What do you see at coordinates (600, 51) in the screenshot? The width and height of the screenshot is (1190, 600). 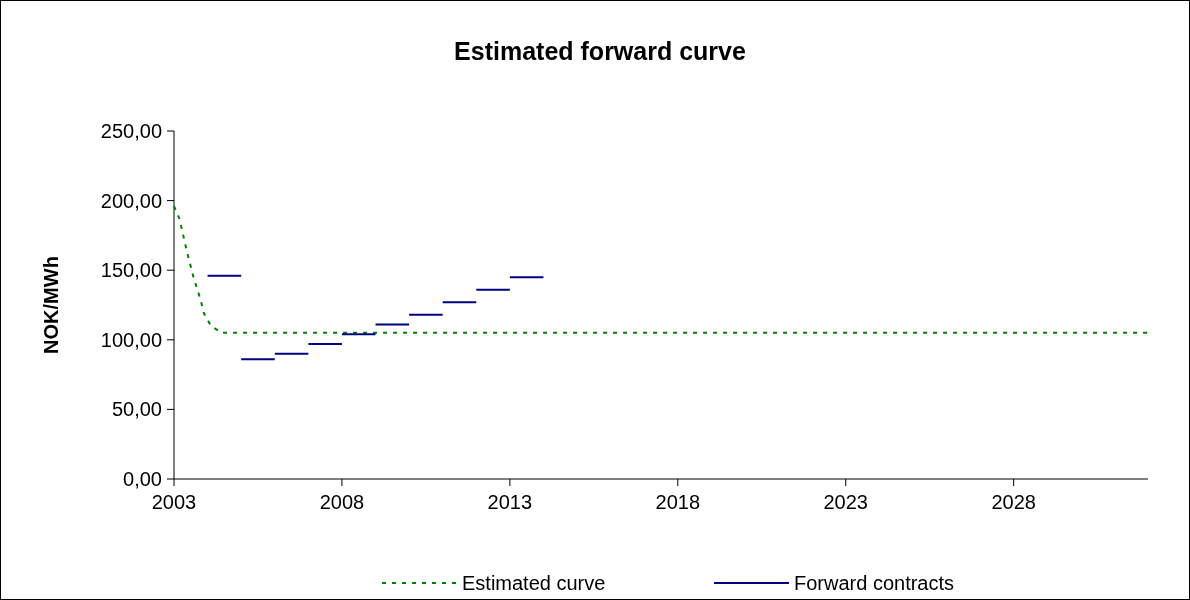 I see `chart-title: Estimated forward curve` at bounding box center [600, 51].